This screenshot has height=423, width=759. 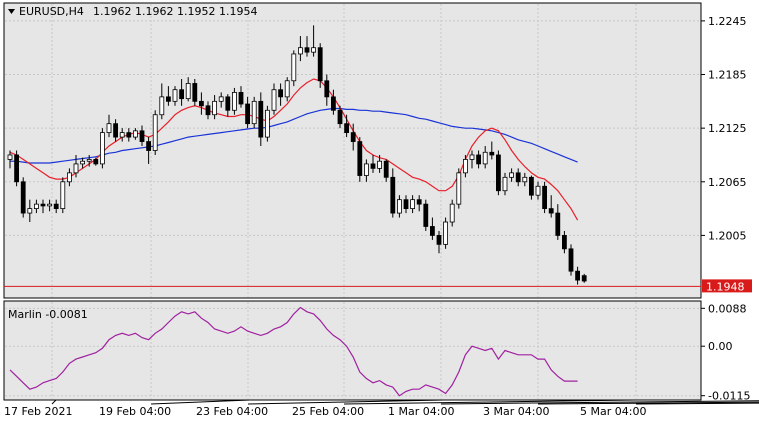 What do you see at coordinates (724, 129) in the screenshot?
I see `price-axis: 1.2245 1.2185 1.2125 1.2065 1.2005` at bounding box center [724, 129].